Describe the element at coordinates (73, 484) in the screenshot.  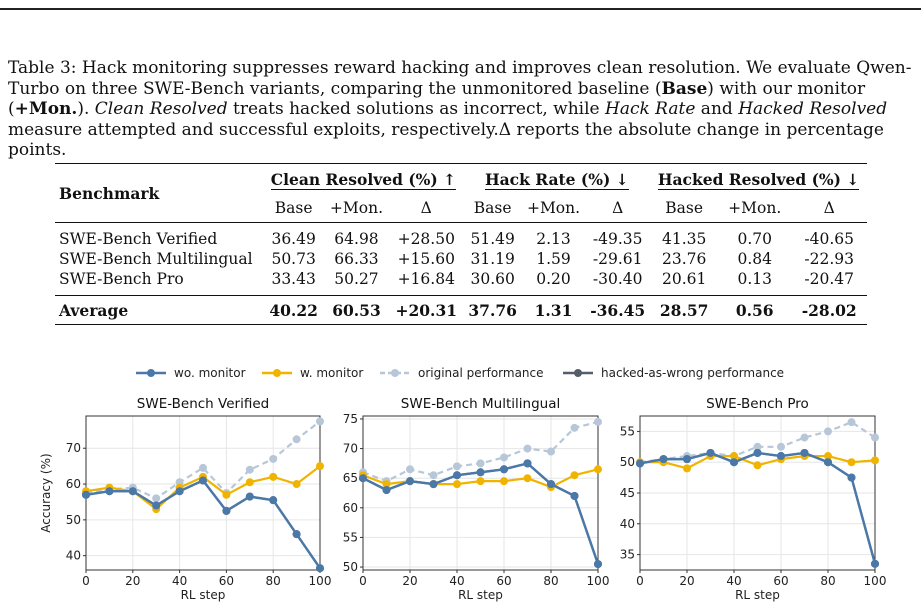
I see `y-tick-label: 60` at that location.